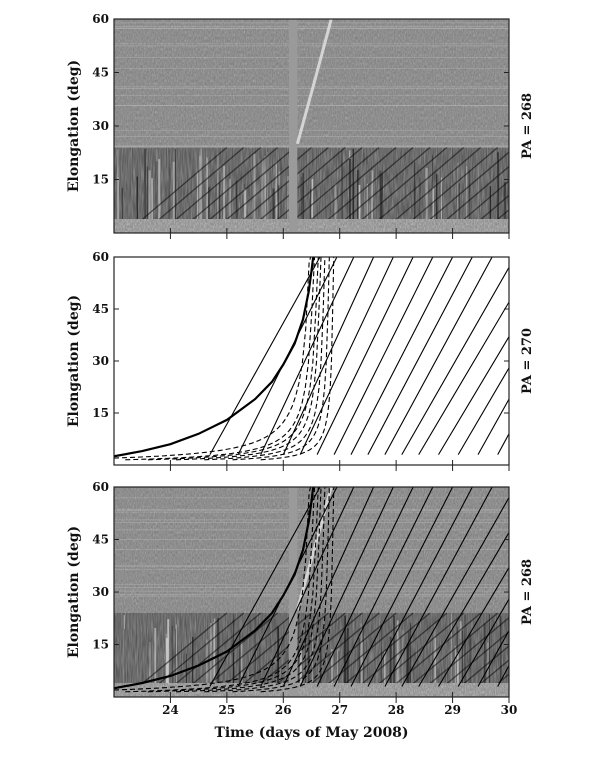  What do you see at coordinates (527, 126) in the screenshot?
I see `pa-label-top: PA = 268` at bounding box center [527, 126].